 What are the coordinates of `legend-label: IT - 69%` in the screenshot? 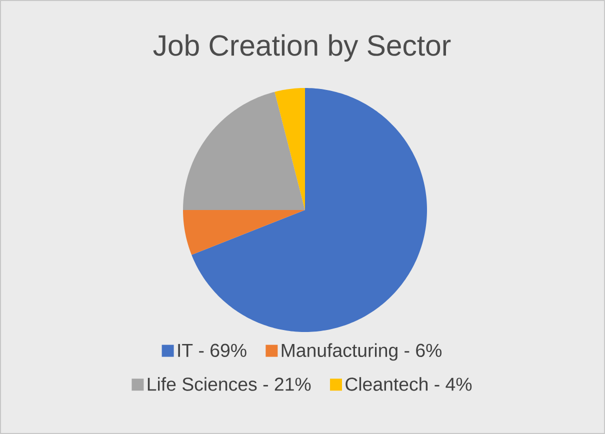 It's located at (212, 351).